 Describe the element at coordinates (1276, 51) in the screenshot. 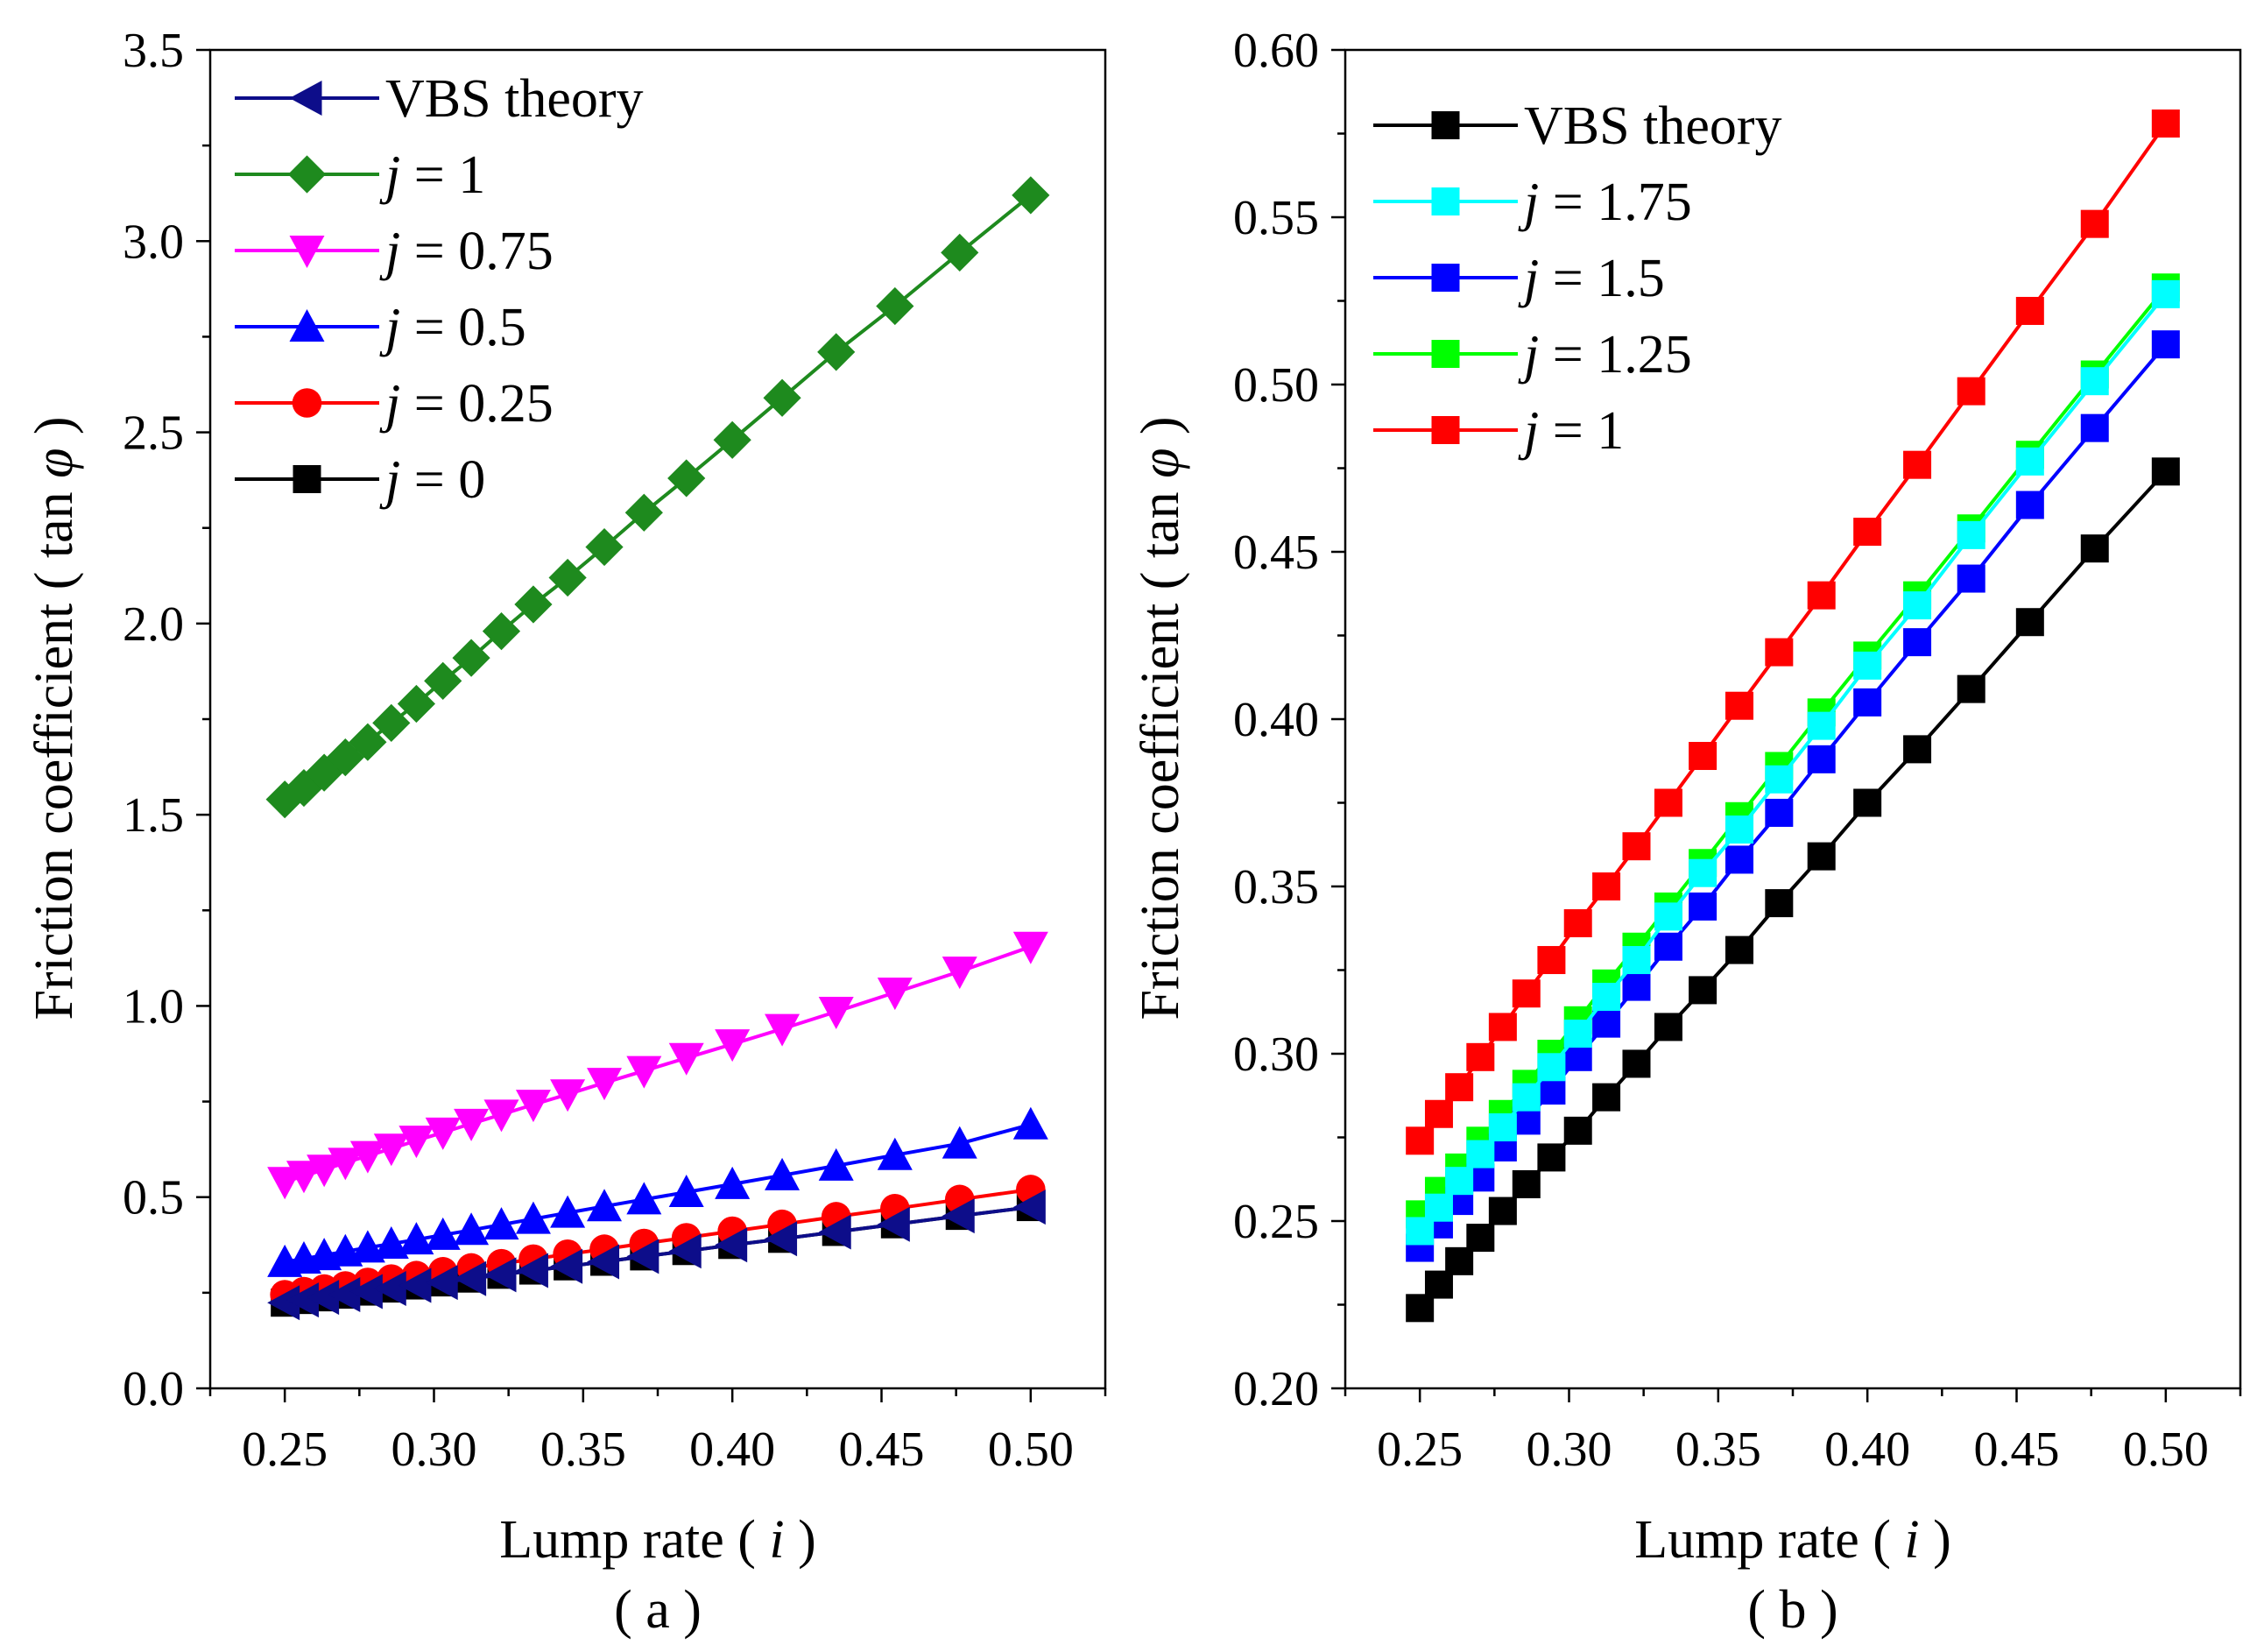

I see `y-tick-label: 0.60` at that location.